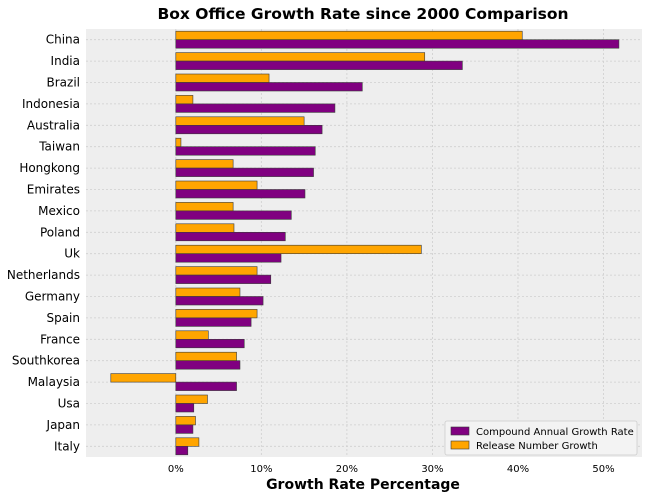 Image resolution: width=649 pixels, height=498 pixels. I want to click on x-tick-label: 30%, so click(432, 469).